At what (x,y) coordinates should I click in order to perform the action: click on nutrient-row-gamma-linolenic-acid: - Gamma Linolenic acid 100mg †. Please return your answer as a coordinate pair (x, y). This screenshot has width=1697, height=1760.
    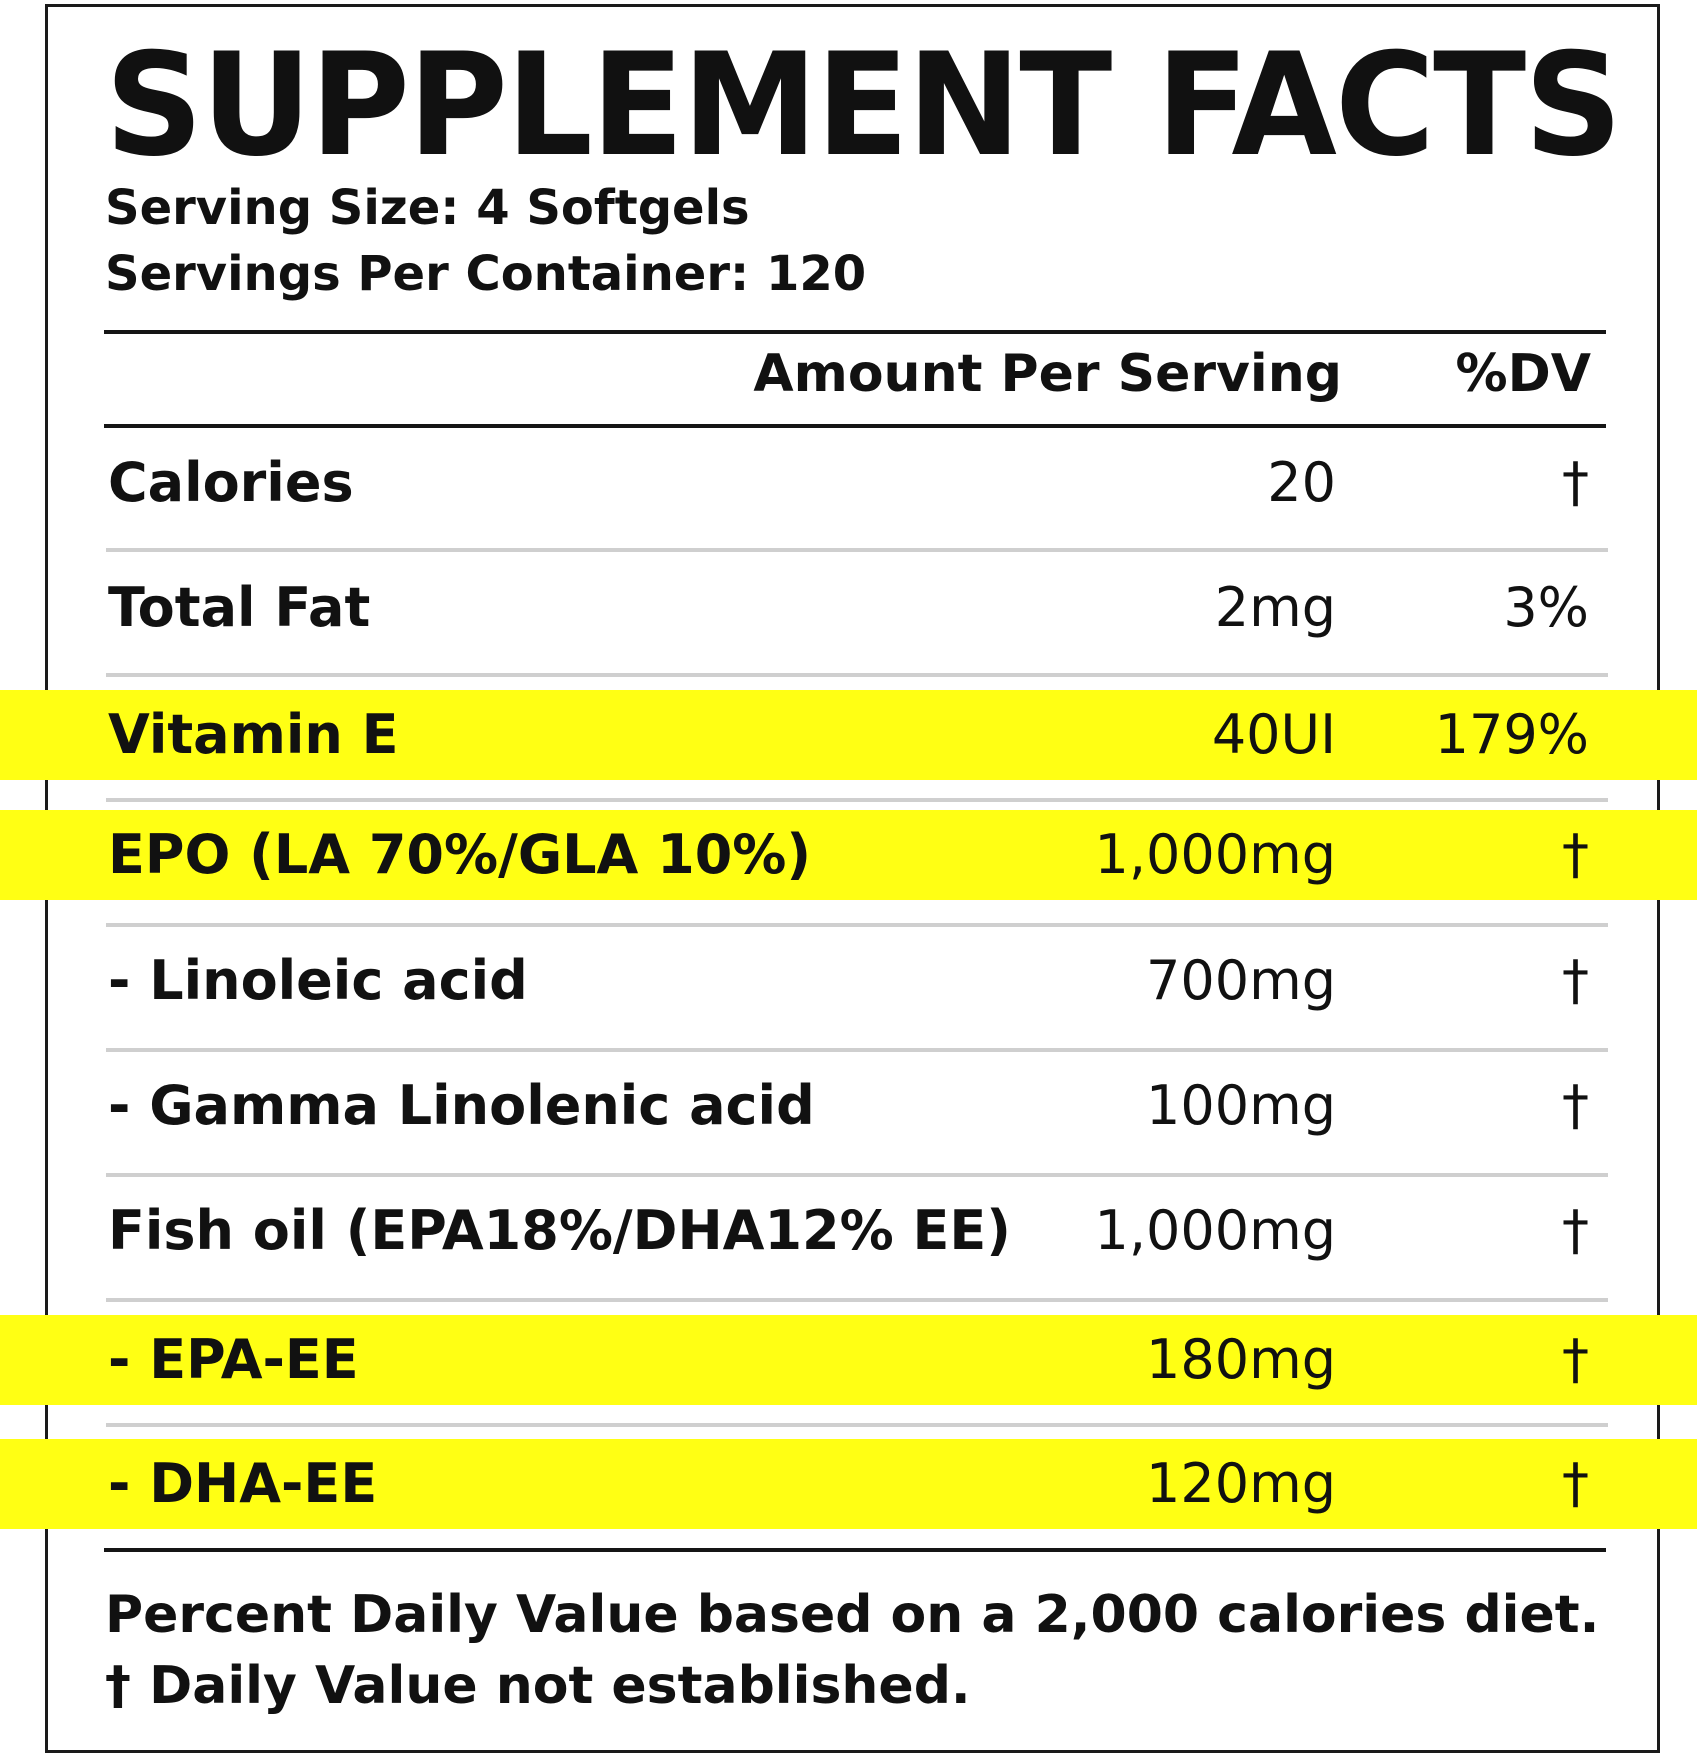
    Looking at the image, I should click on (848, 1106).